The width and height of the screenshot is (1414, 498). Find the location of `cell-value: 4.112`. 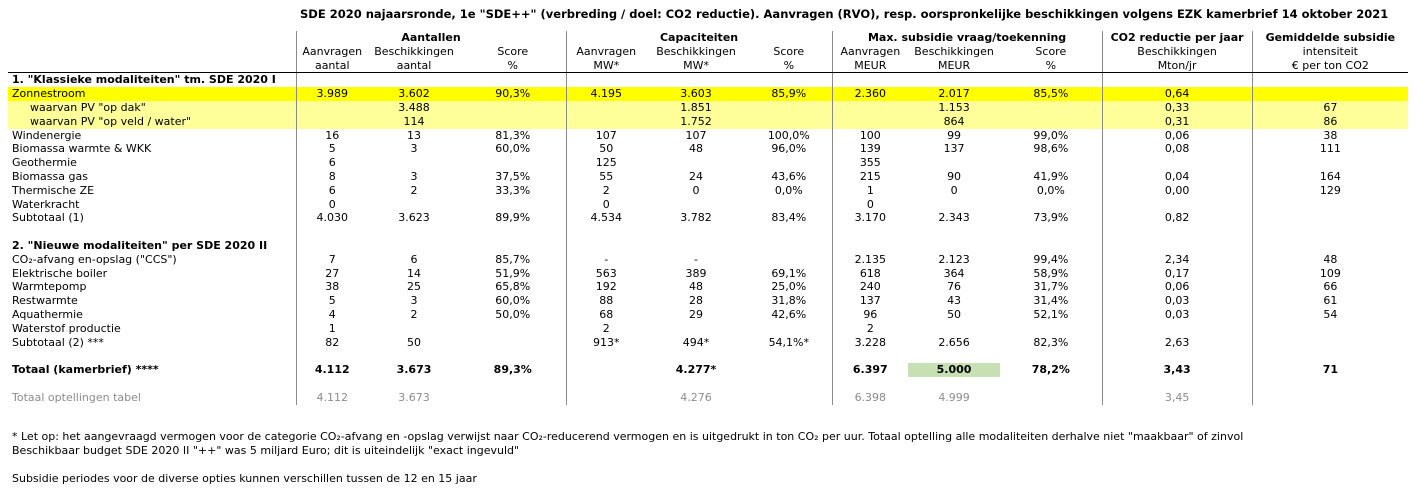

cell-value: 4.112 is located at coordinates (331, 397).